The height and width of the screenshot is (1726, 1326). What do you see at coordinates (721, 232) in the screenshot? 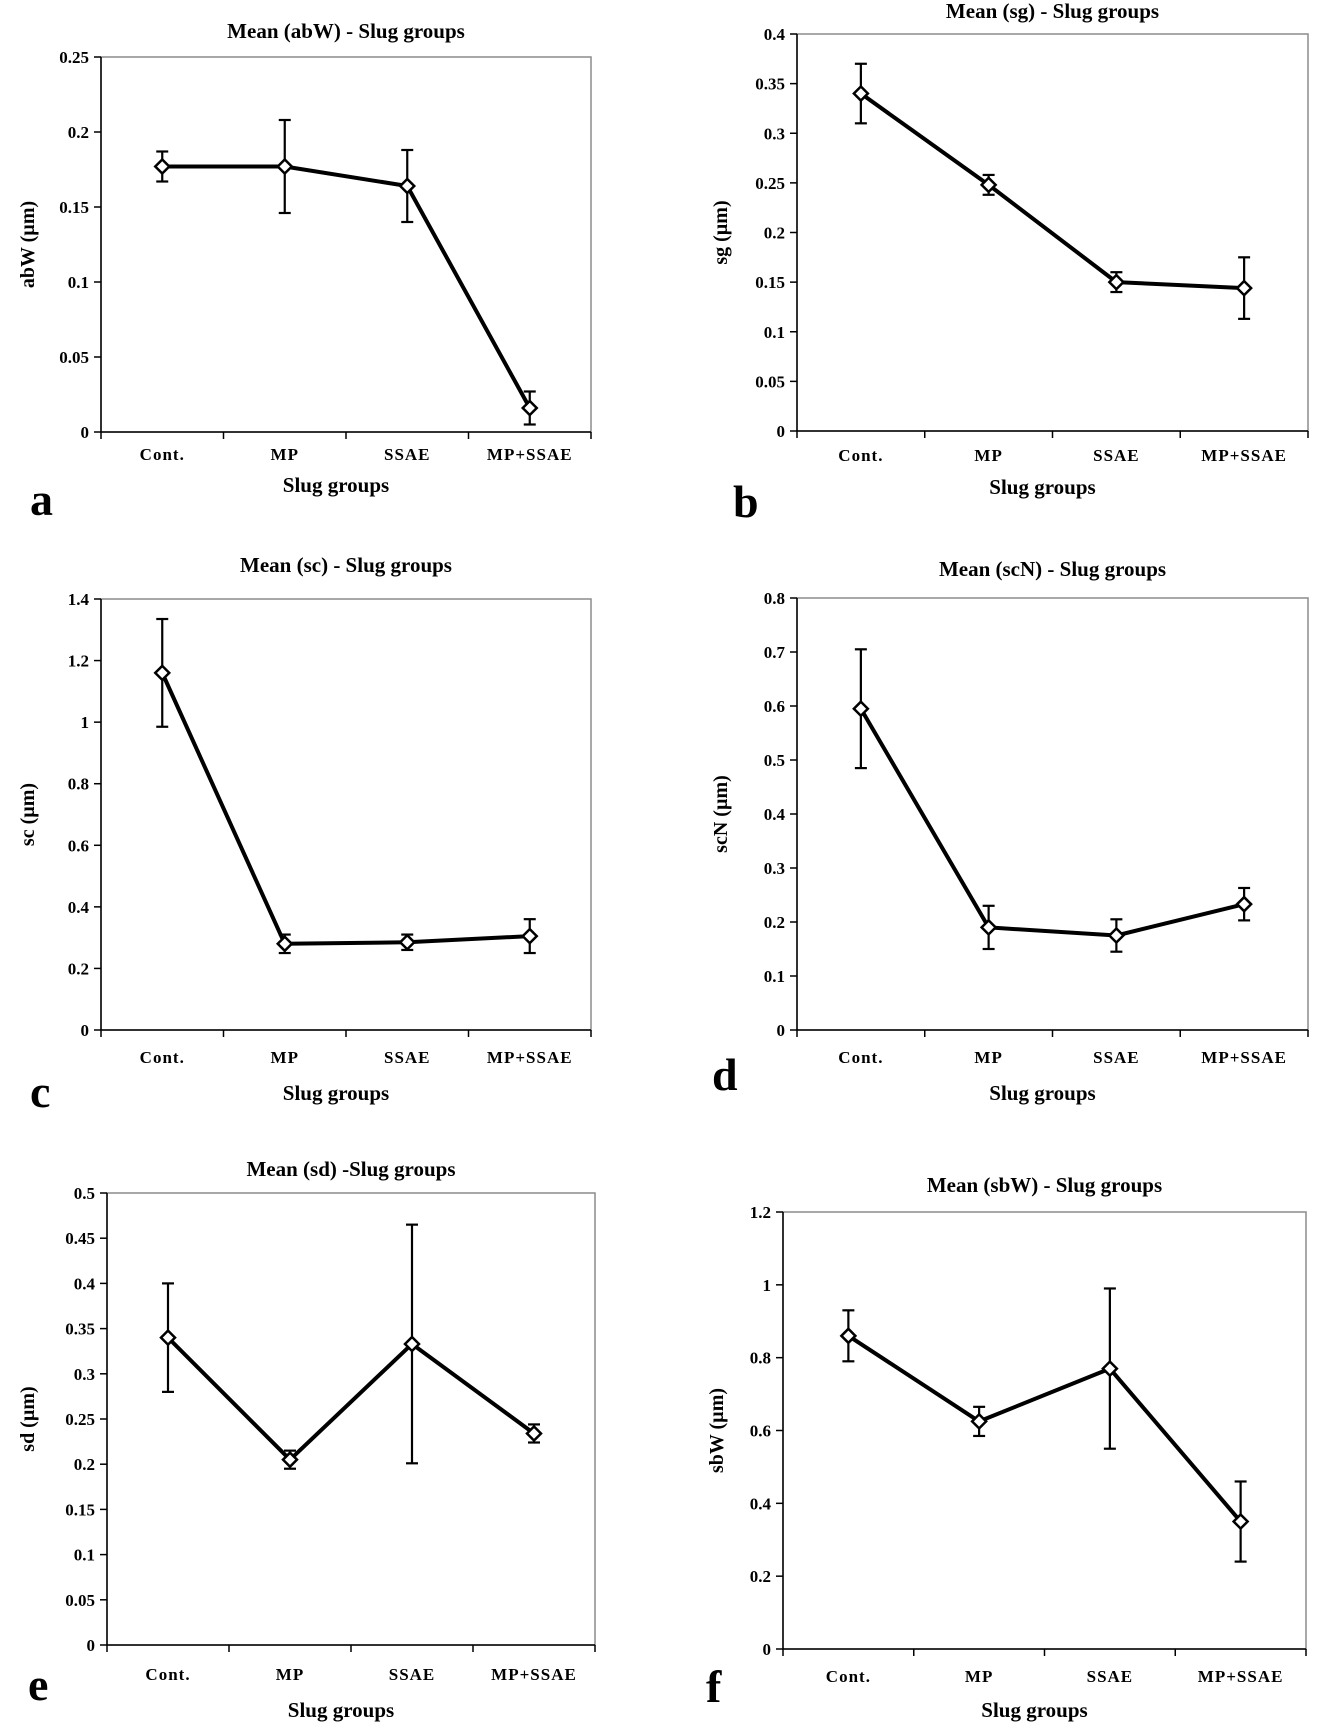
I see `y-axis-title: sg (µm)` at bounding box center [721, 232].